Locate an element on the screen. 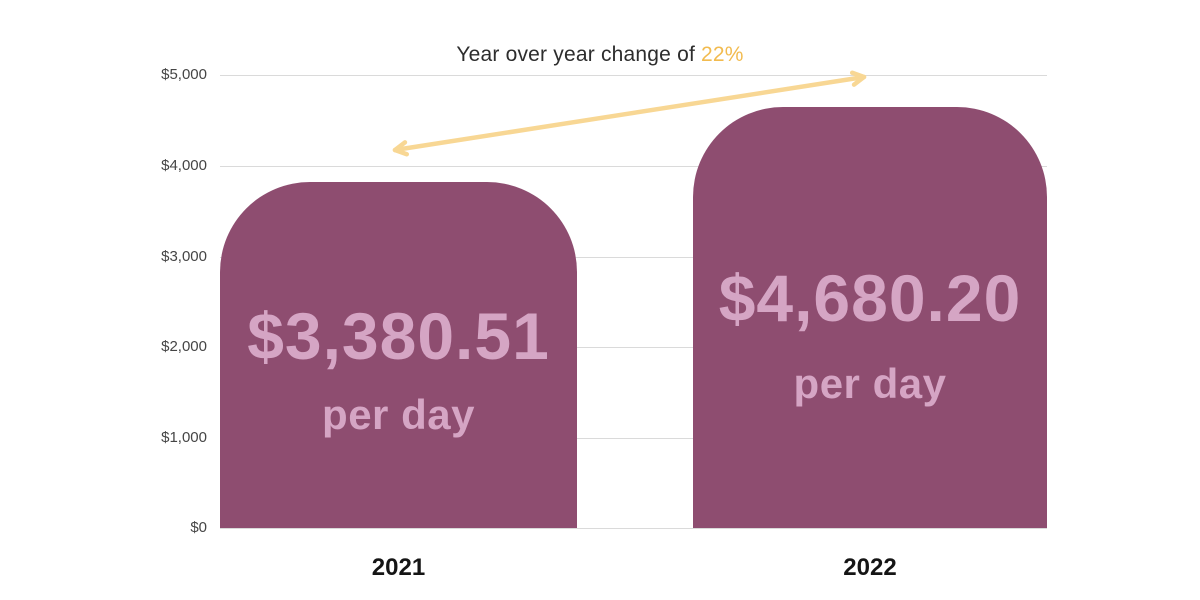 Image resolution: width=1200 pixels, height=600 pixels. xtick-2022: 2022 is located at coordinates (870, 567).